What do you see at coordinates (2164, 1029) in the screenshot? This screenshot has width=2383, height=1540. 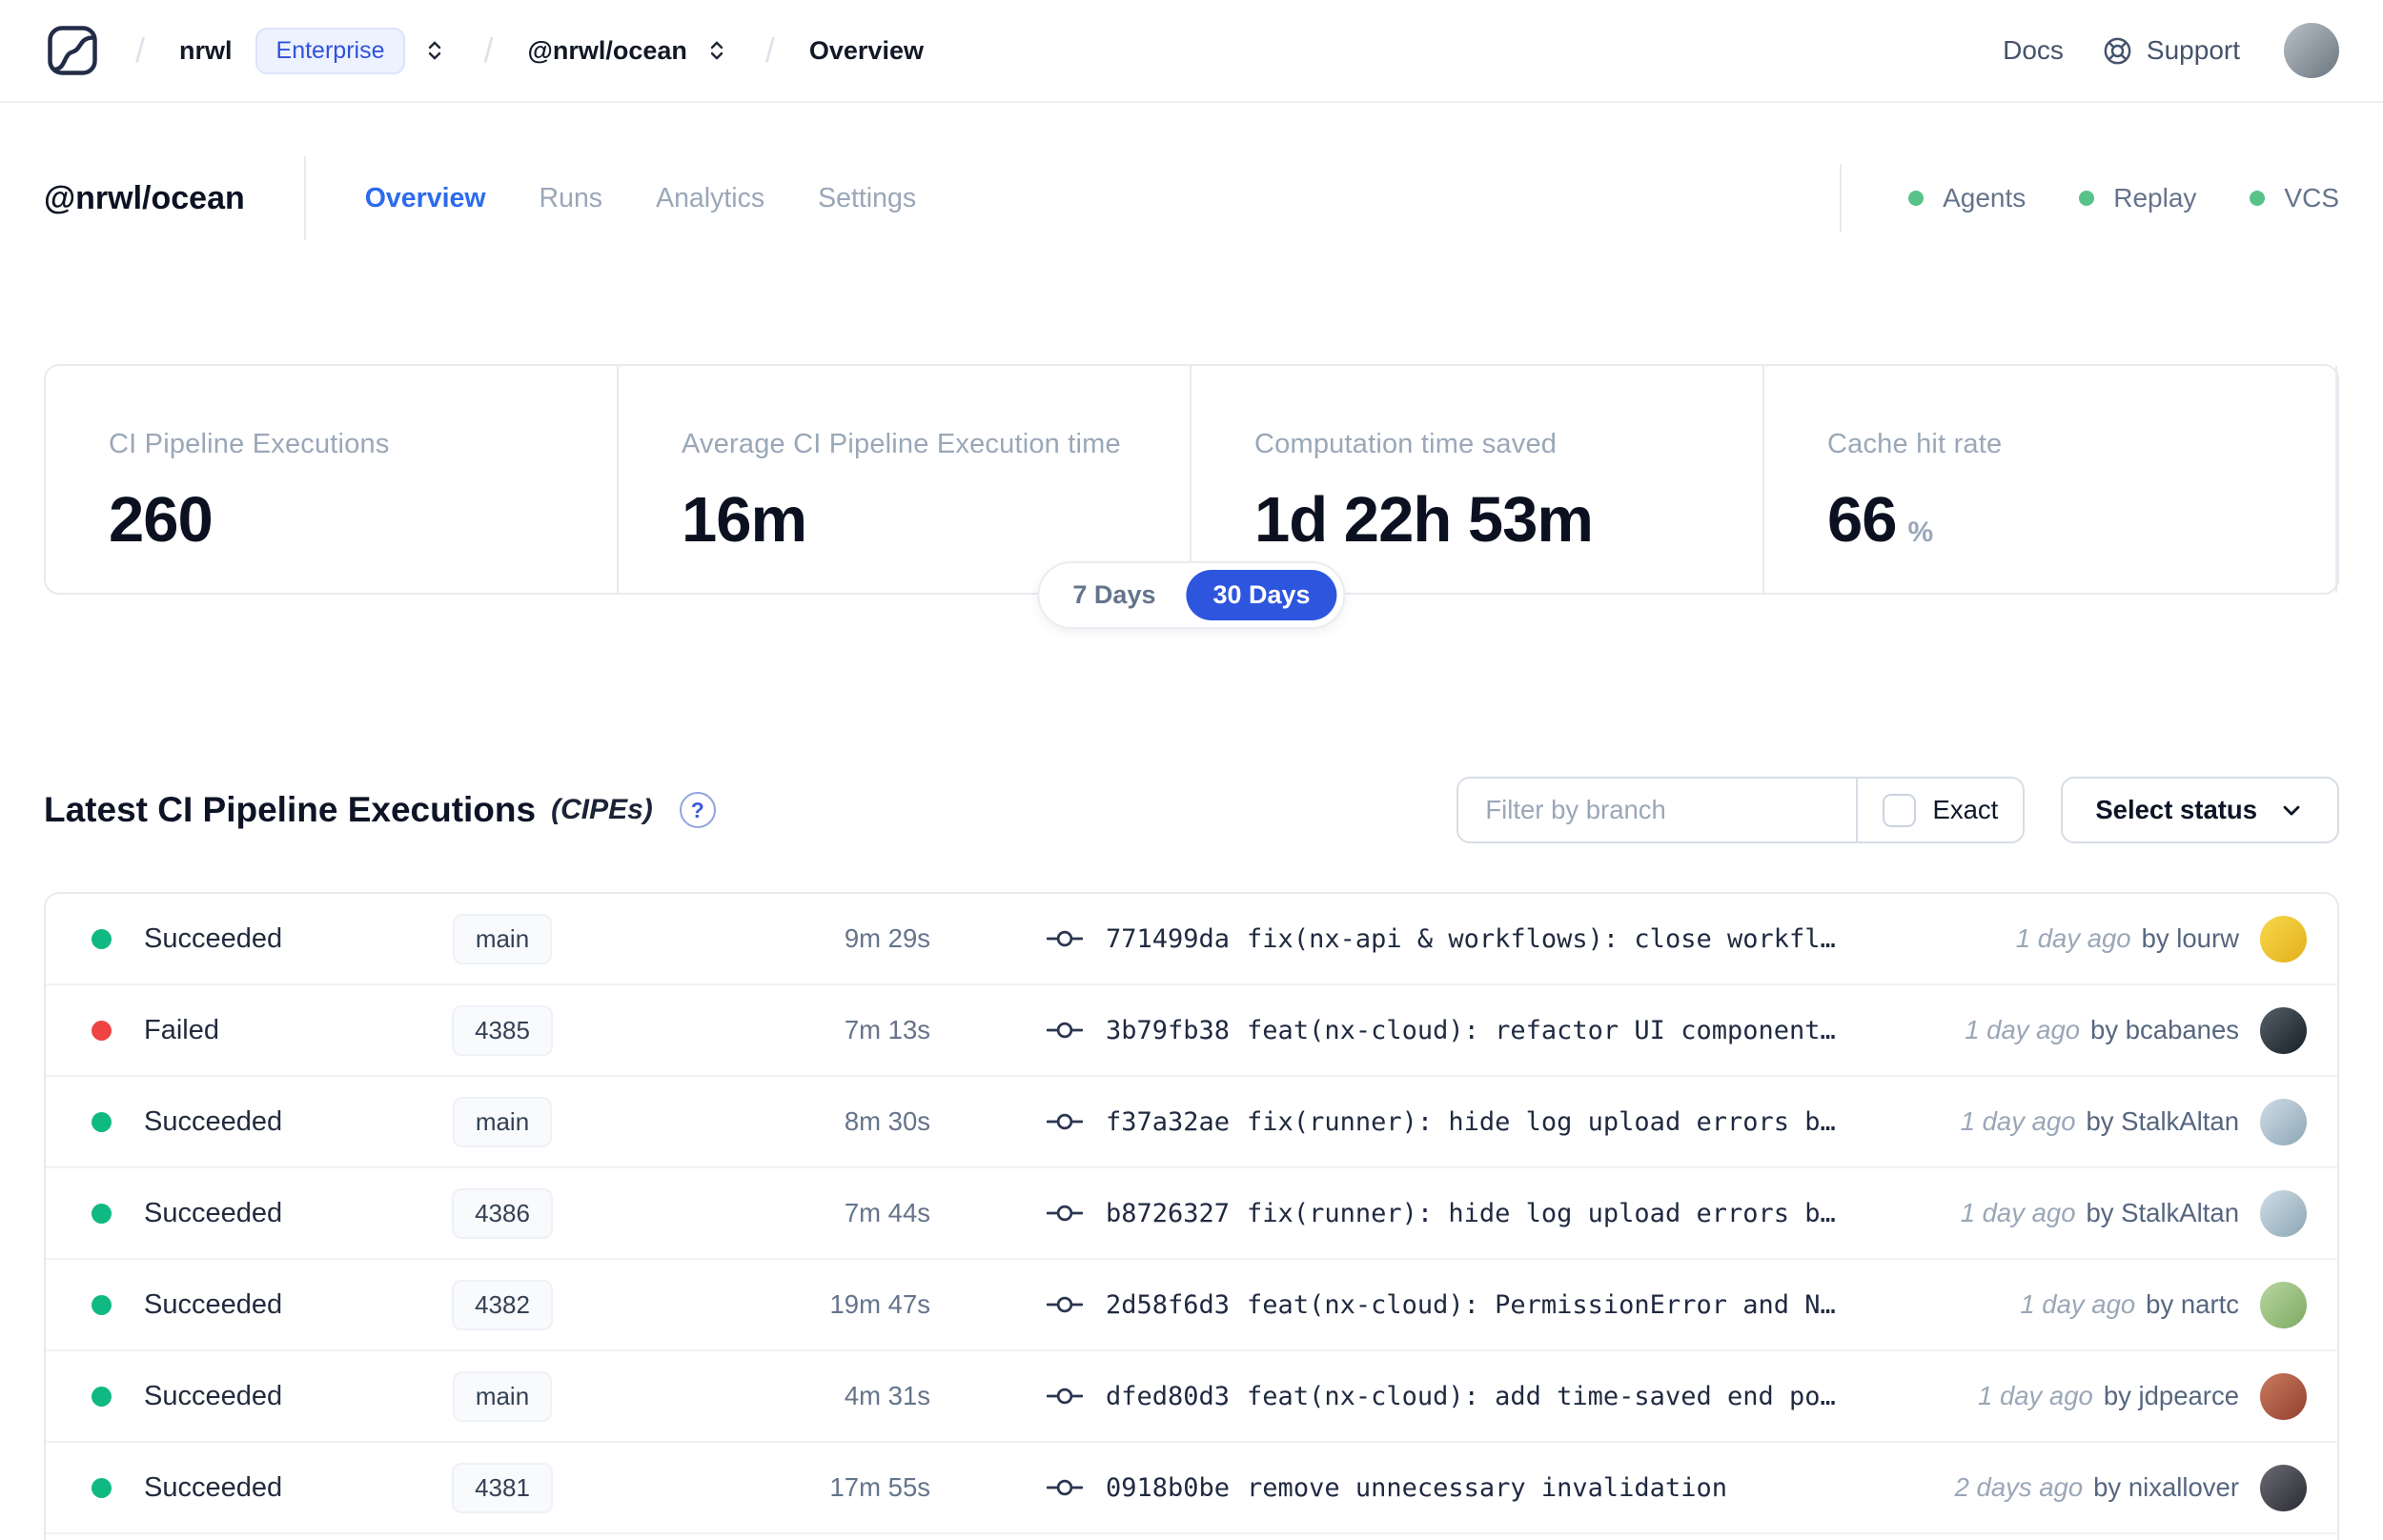 I see `author-name: by bcabanes` at bounding box center [2164, 1029].